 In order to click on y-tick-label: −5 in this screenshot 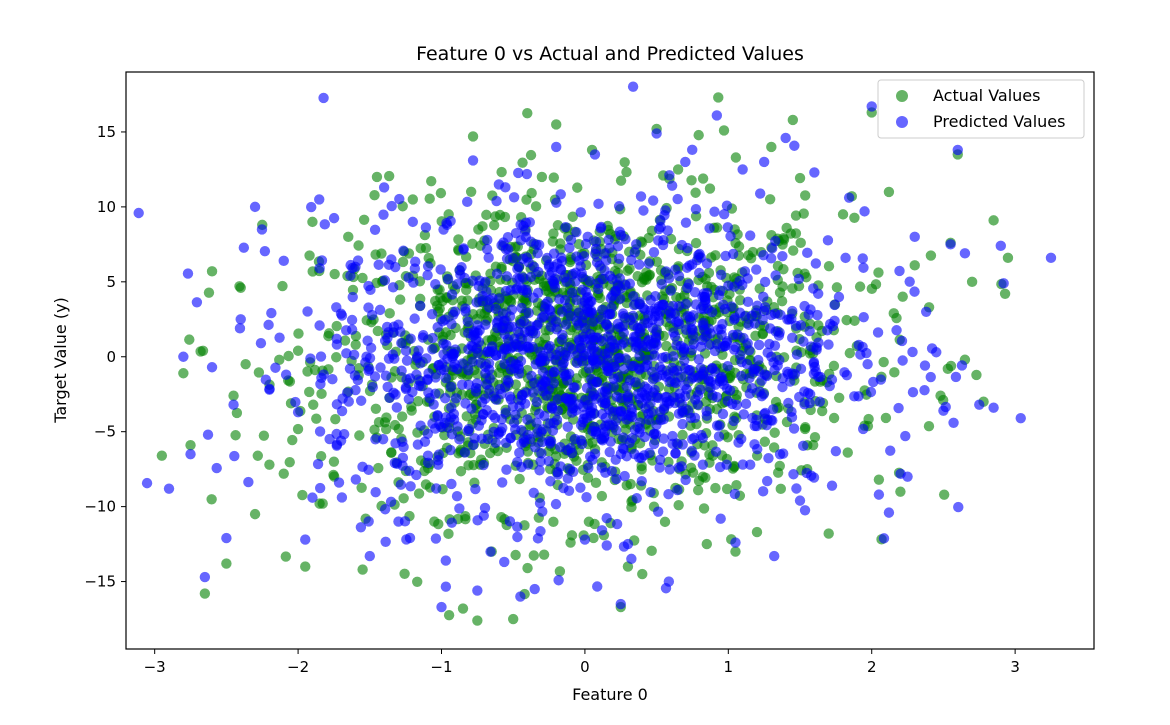, I will do `click(105, 432)`.